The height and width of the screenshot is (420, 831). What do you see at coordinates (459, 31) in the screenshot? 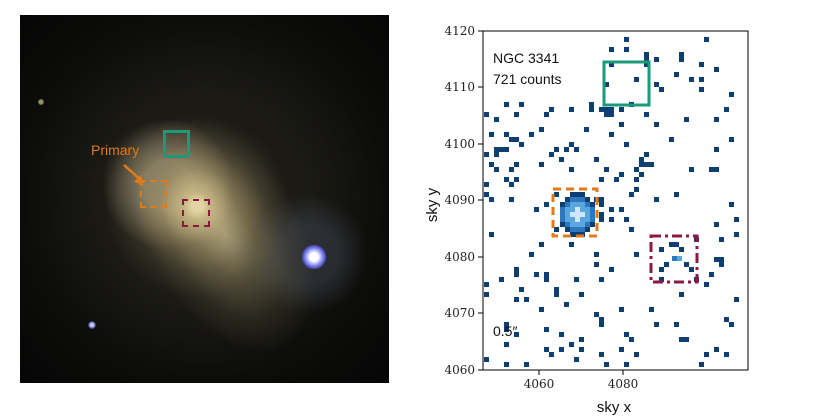
I see `y-tick-label: 4120` at bounding box center [459, 31].